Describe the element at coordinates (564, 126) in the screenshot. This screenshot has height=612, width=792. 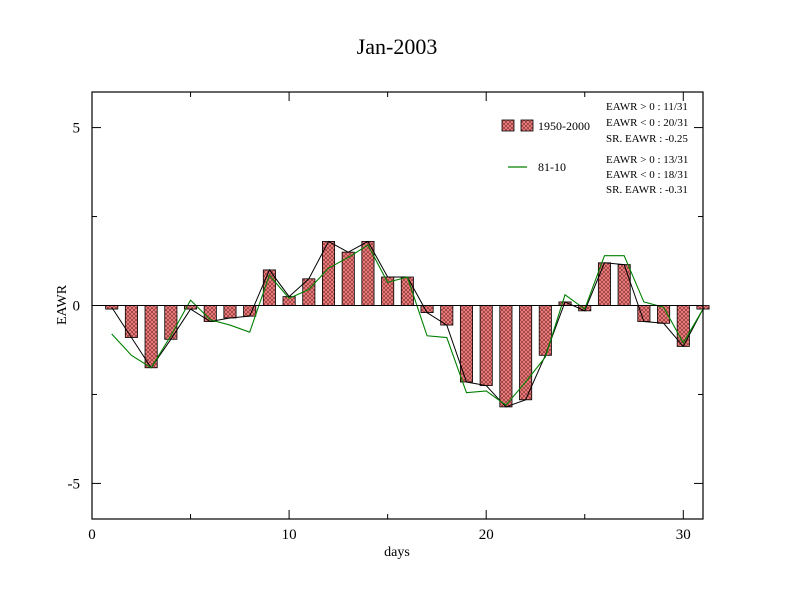
I see `legend-label-1950-2000: 1950-2000` at that location.